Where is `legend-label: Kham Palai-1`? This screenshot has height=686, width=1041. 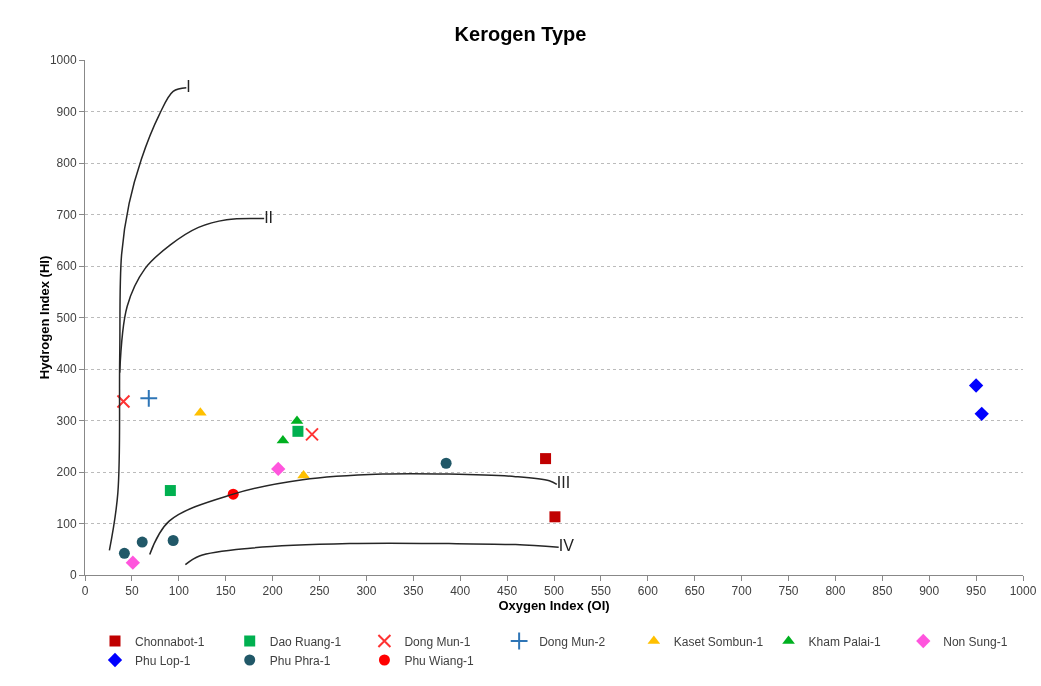
legend-label: Kham Palai-1 is located at coordinates (844, 641).